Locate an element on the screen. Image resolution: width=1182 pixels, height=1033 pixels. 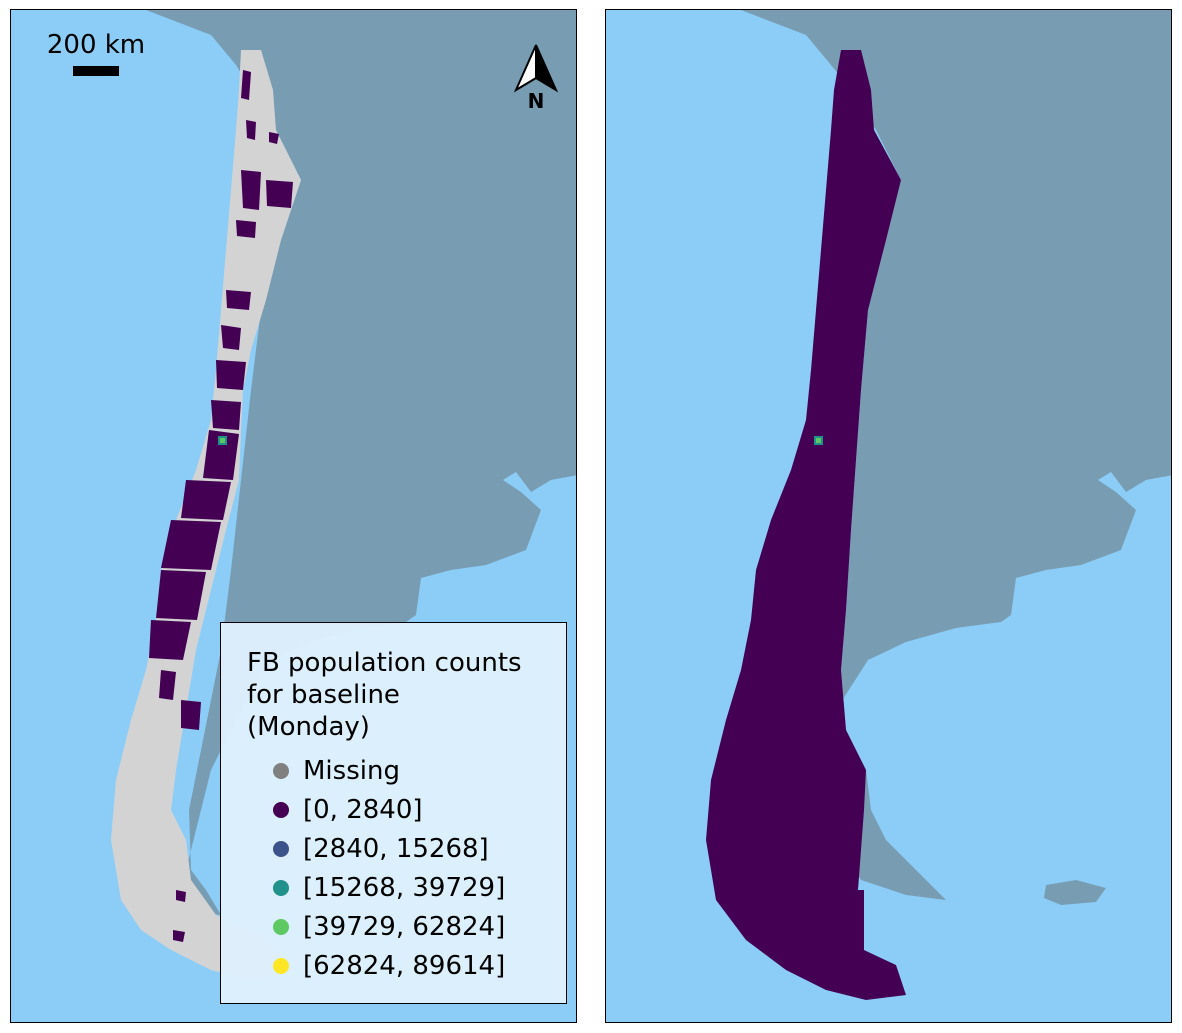
legend-label: [62824, 89614] is located at coordinates (404, 965).